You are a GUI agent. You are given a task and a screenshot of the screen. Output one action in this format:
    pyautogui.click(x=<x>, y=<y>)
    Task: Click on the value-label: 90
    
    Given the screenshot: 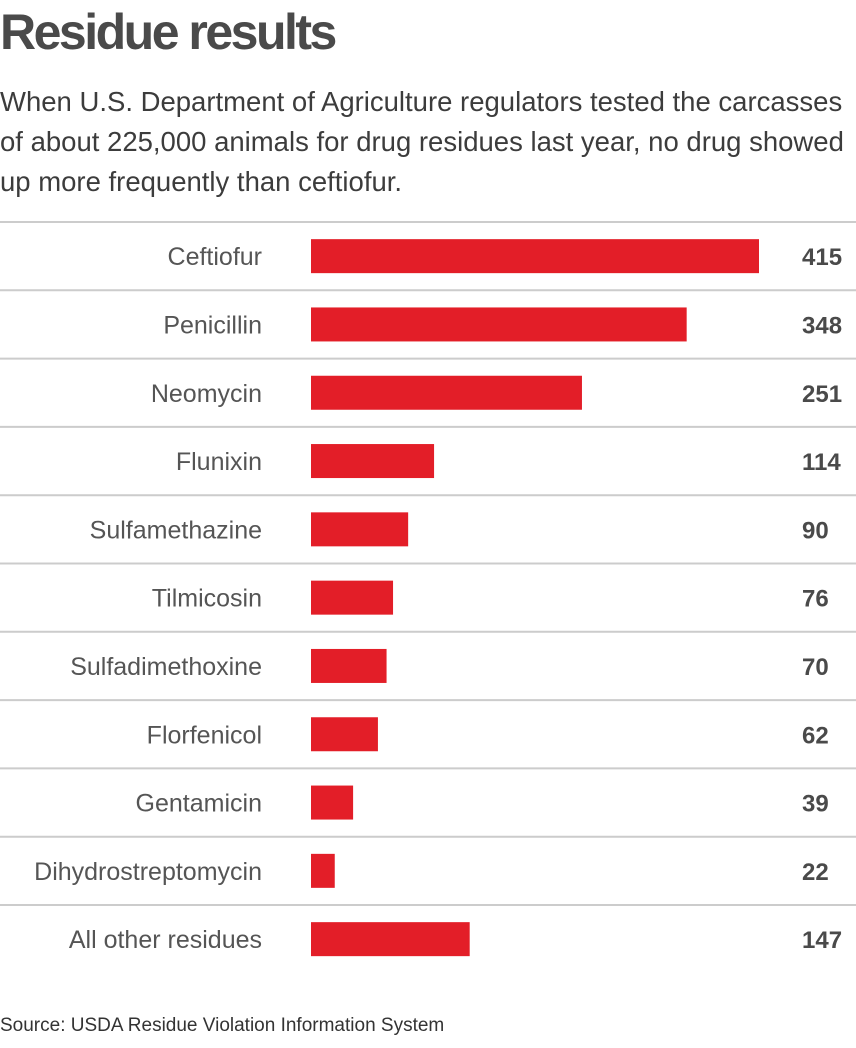 What is the action you would take?
    pyautogui.click(x=815, y=530)
    